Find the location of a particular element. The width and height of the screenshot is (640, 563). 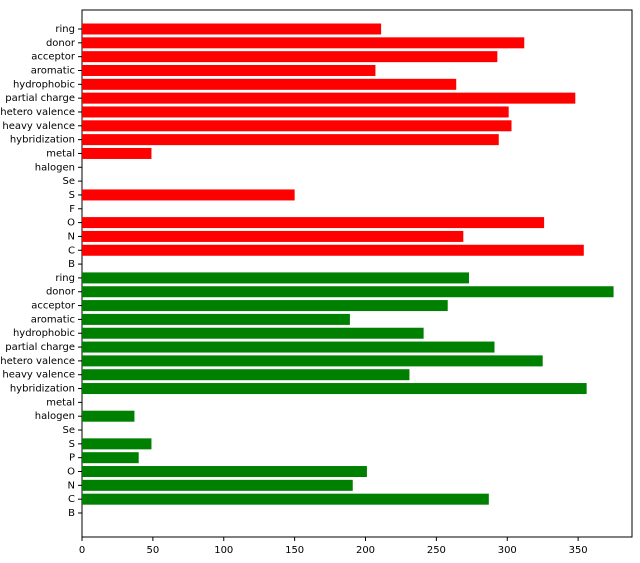

x-tick-label: 350 is located at coordinates (578, 550).